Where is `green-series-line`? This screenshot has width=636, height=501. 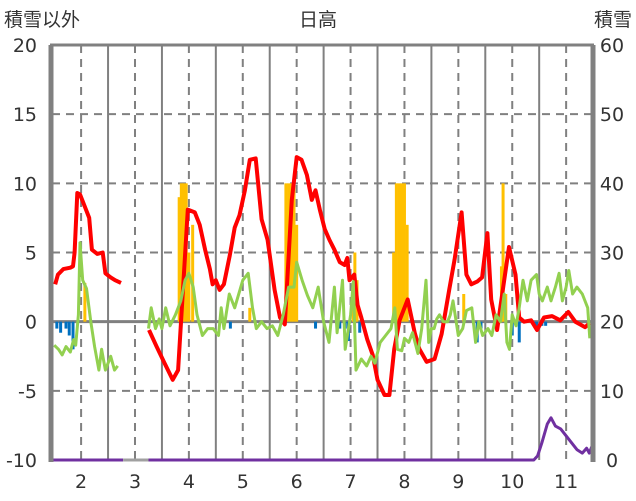 green-series-line is located at coordinates (86, 306).